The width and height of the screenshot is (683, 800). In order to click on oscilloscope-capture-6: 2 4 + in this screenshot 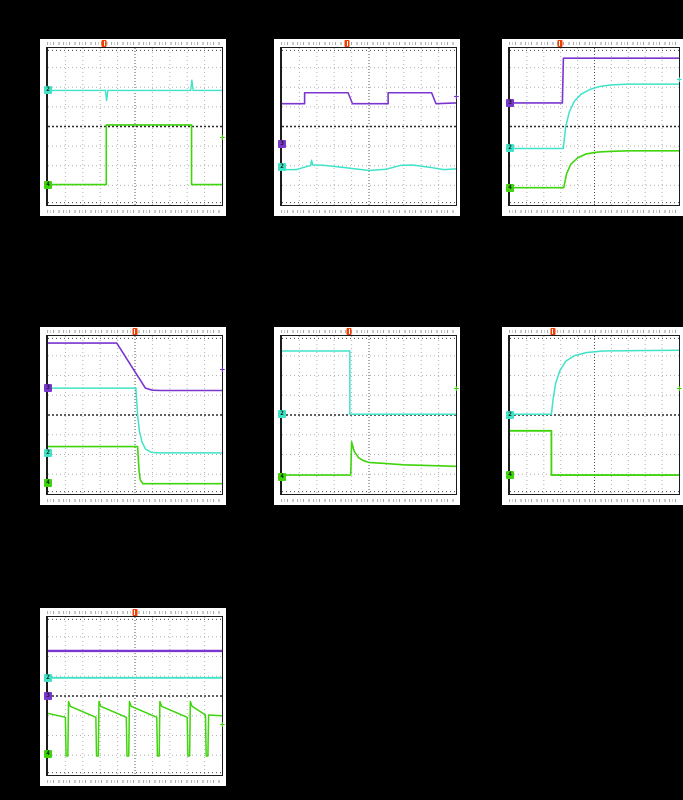, I will do `click(592, 416)`.